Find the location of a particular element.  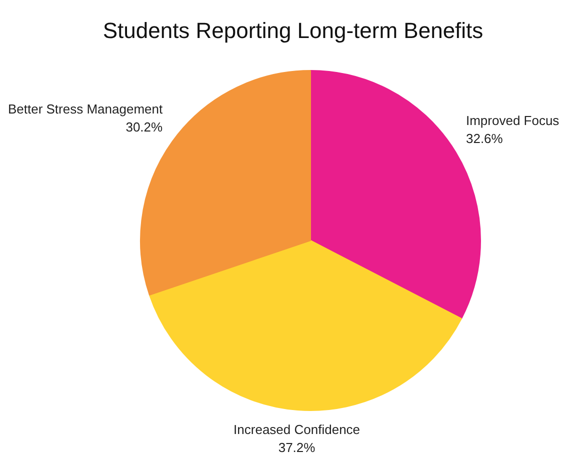

slice-label: Improved Focus is located at coordinates (513, 120).